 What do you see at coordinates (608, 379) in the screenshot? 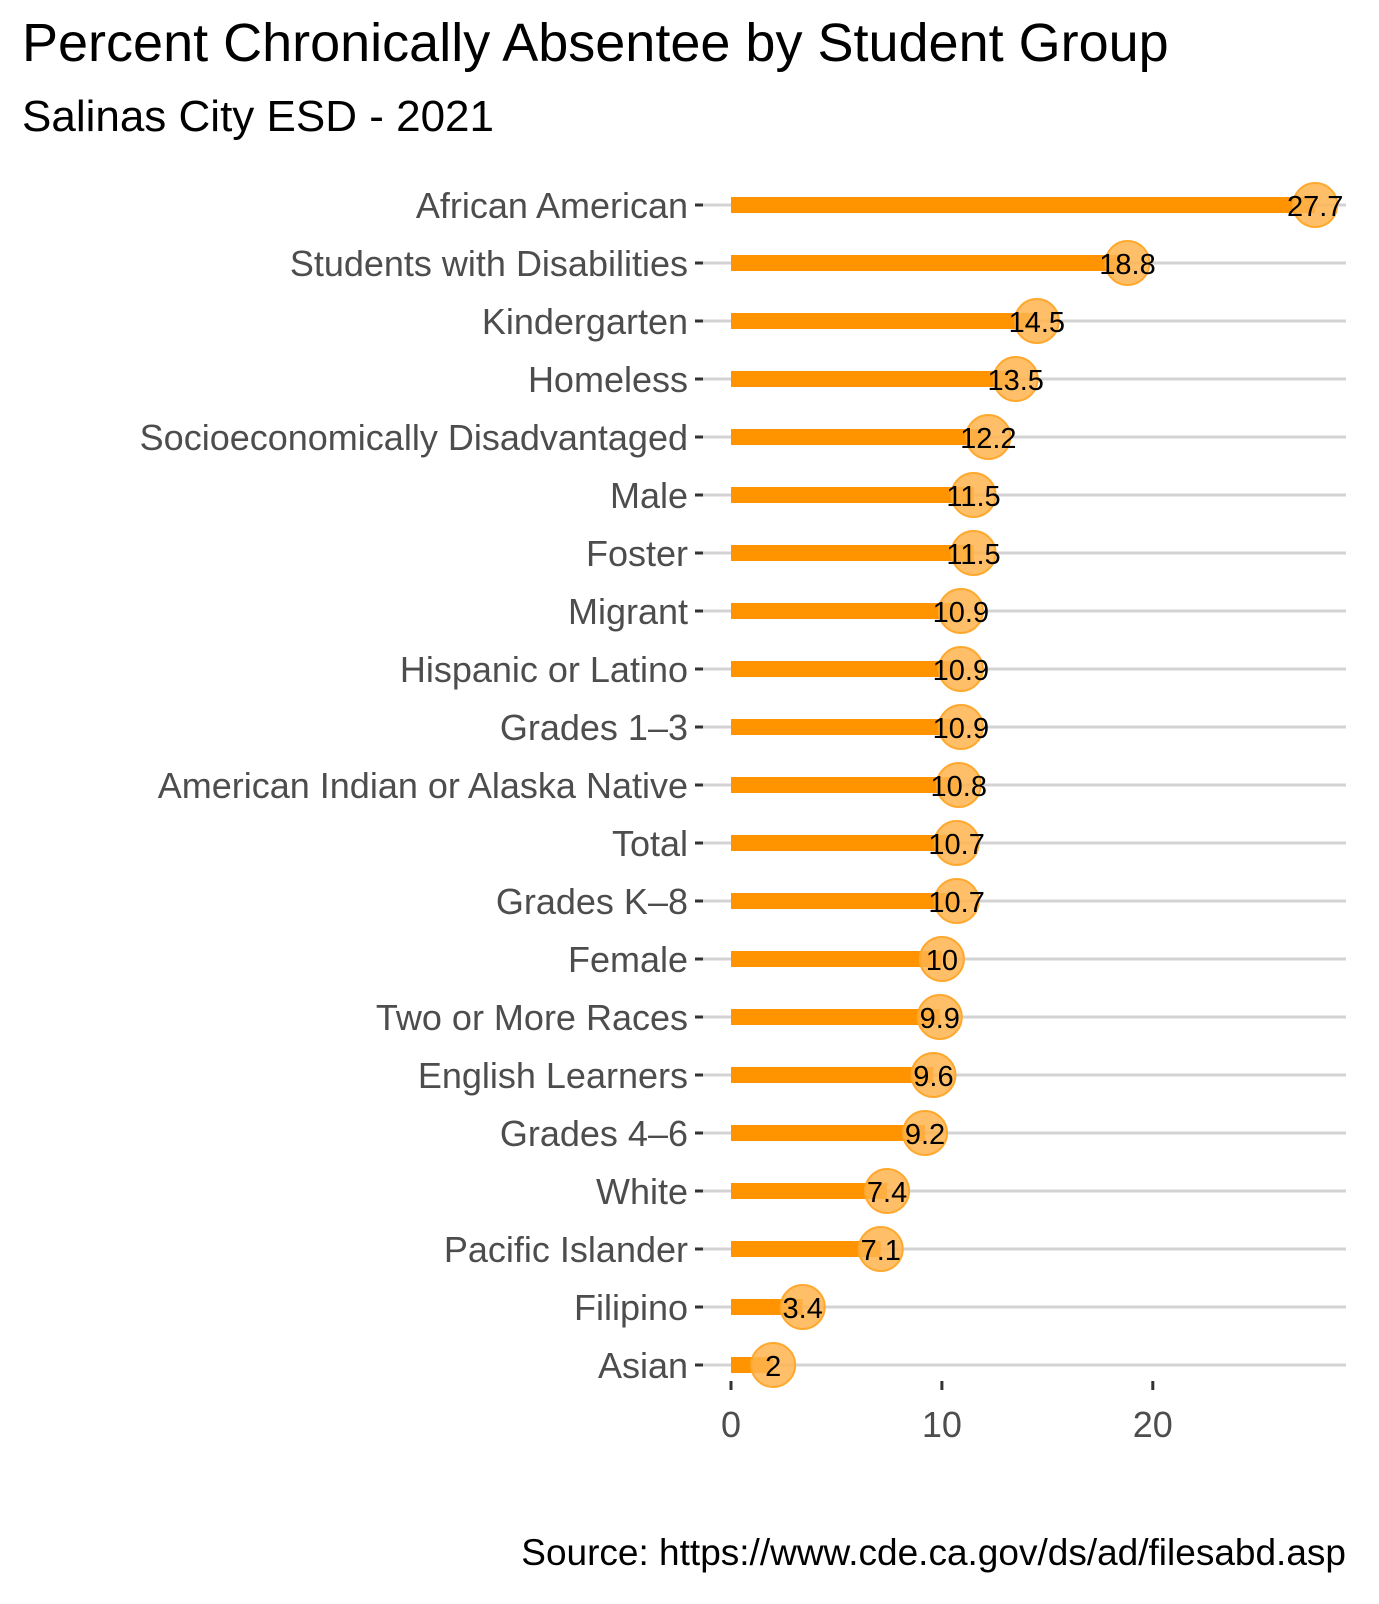
I see `category-label: Homeless` at bounding box center [608, 379].